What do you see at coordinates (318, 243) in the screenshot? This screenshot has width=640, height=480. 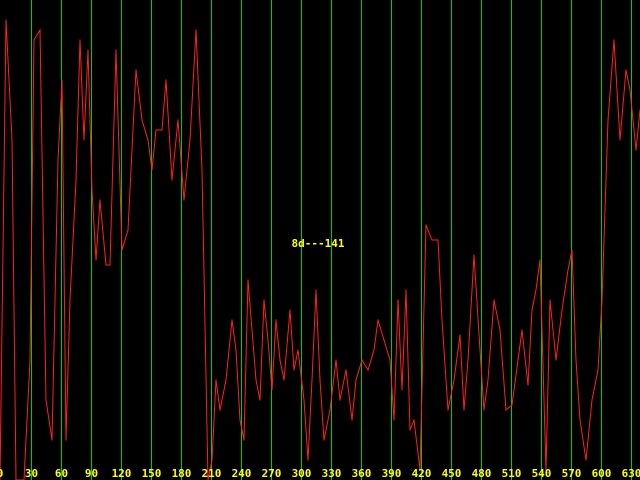 I see `chart-annotation: 8d---141` at bounding box center [318, 243].